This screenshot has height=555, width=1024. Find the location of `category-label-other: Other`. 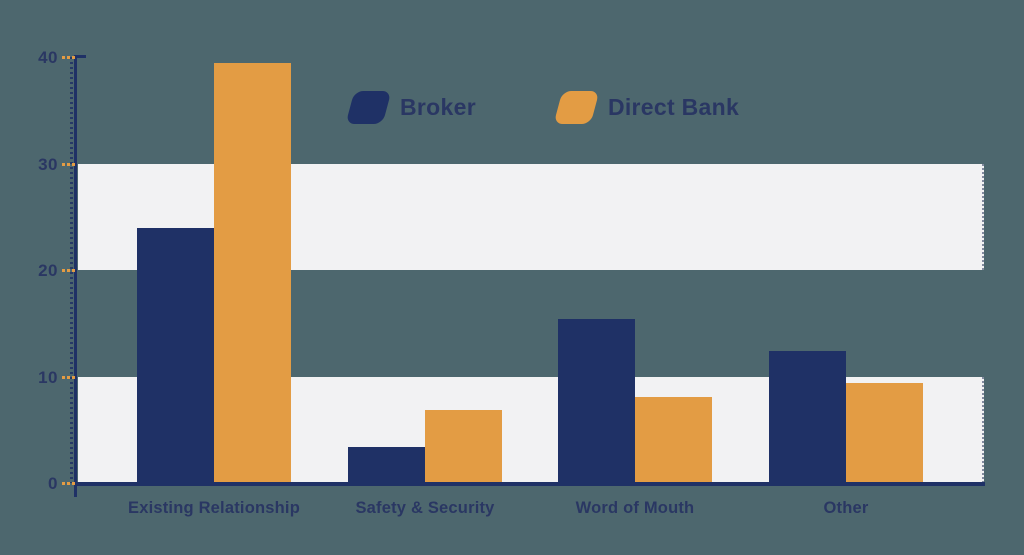

category-label-other: Other is located at coordinates (846, 508).